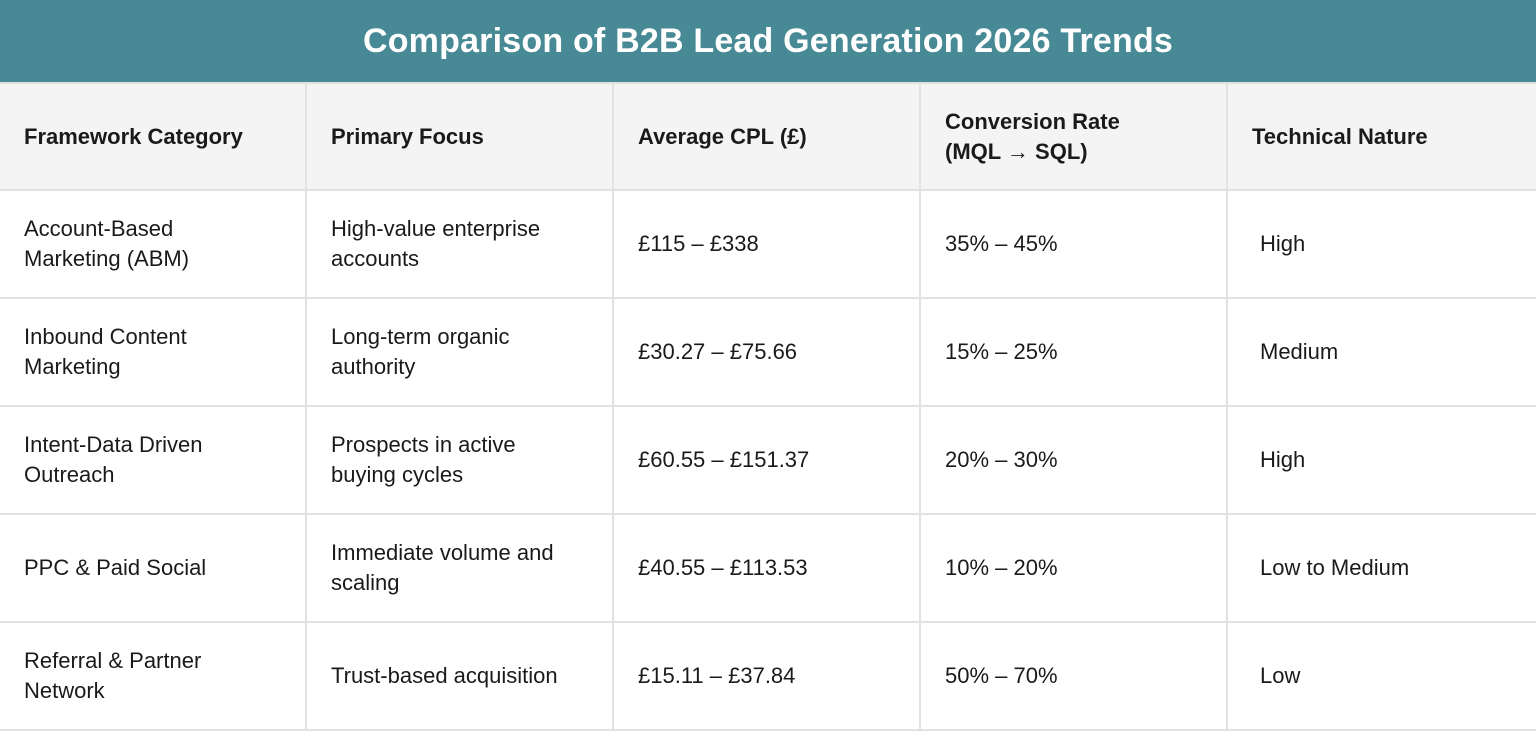  I want to click on framework-category-cell: Inbound Content Marketing, so click(153, 352).